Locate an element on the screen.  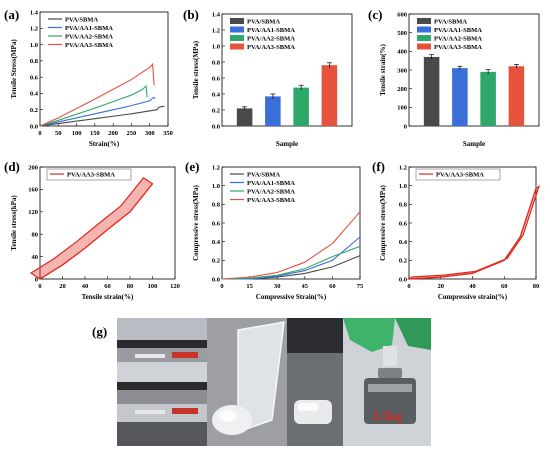
xtick-label-e: 45 is located at coordinates (305, 286).